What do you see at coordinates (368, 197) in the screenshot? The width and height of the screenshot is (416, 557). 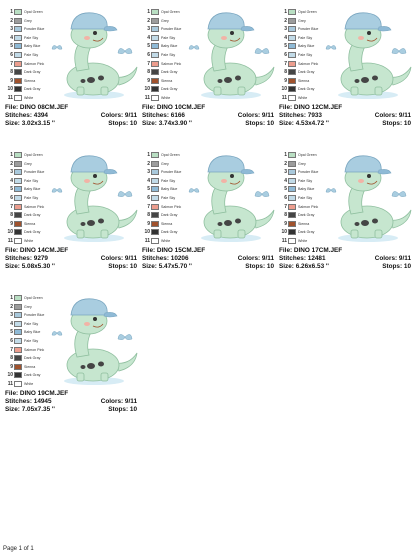 I see `design-preview` at bounding box center [368, 197].